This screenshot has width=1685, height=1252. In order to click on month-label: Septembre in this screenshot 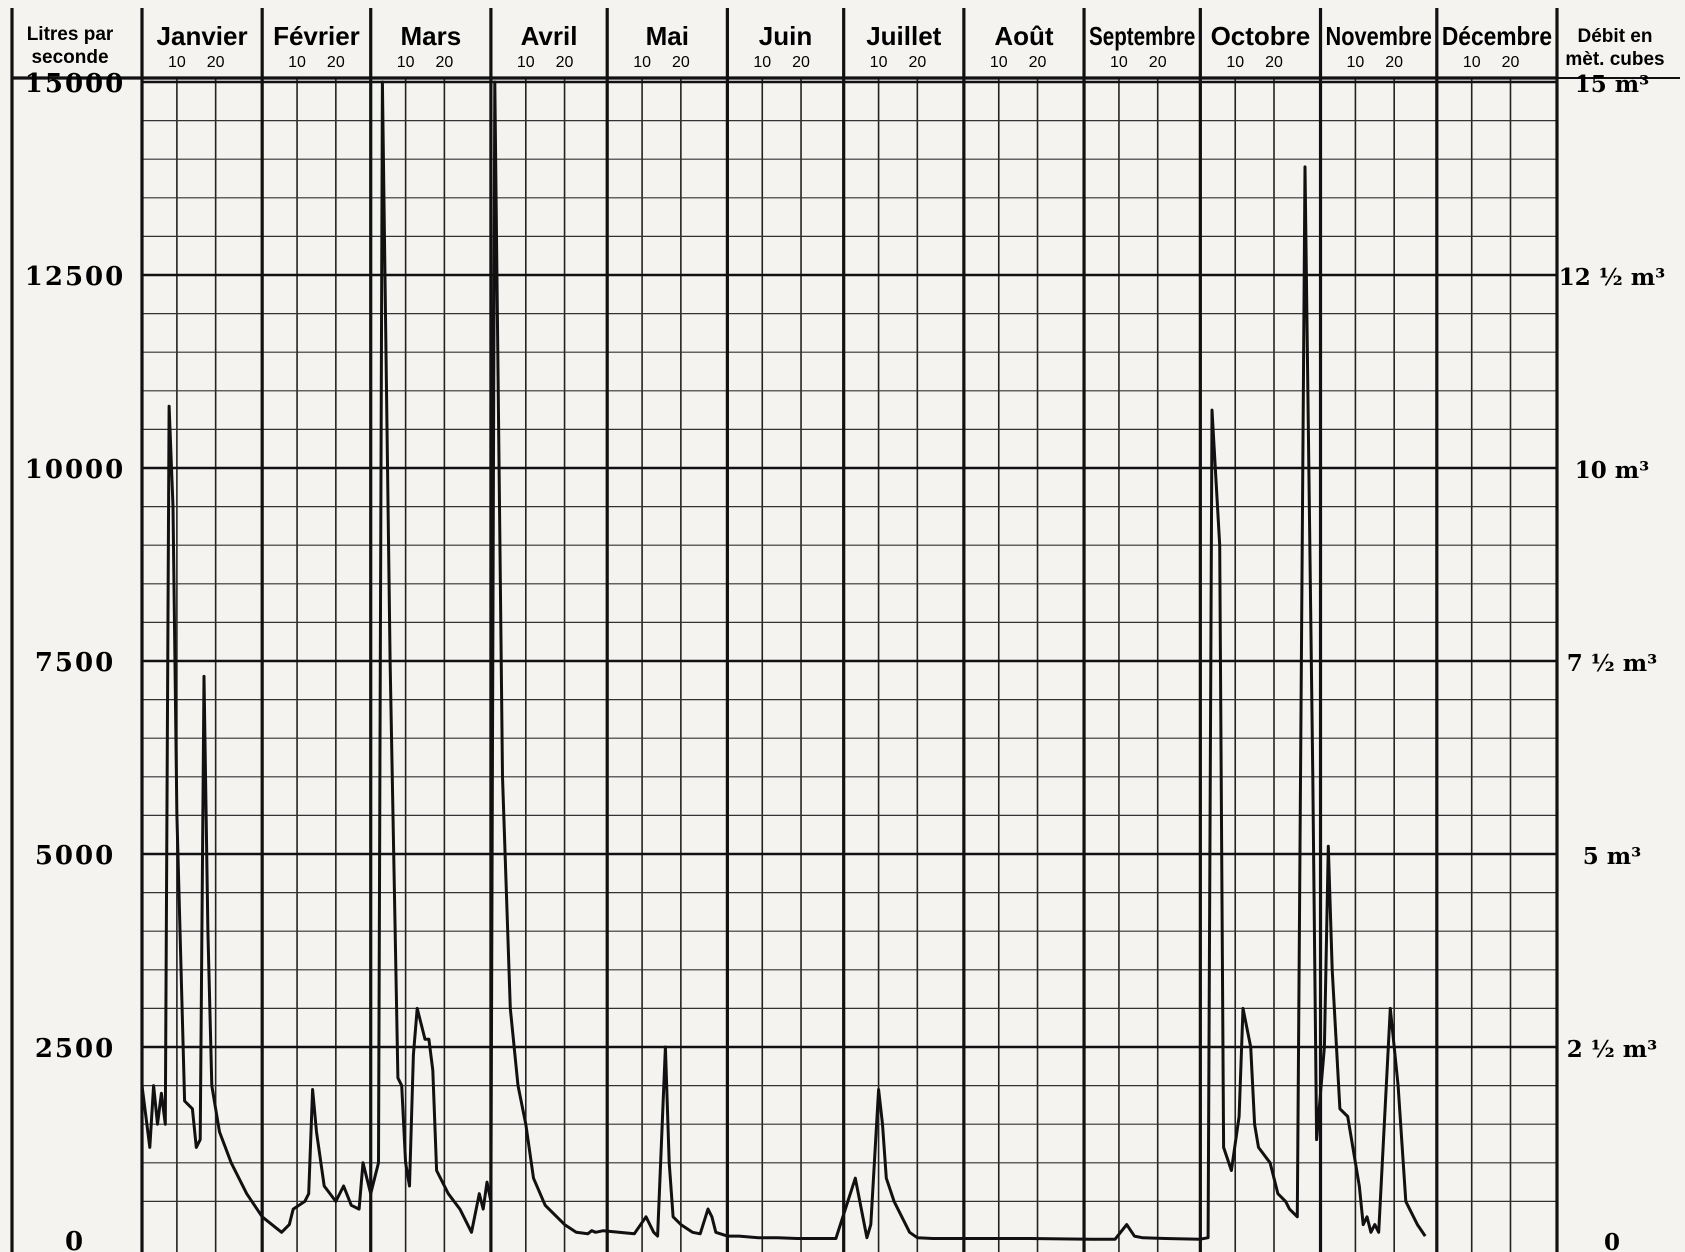, I will do `click(1142, 36)`.